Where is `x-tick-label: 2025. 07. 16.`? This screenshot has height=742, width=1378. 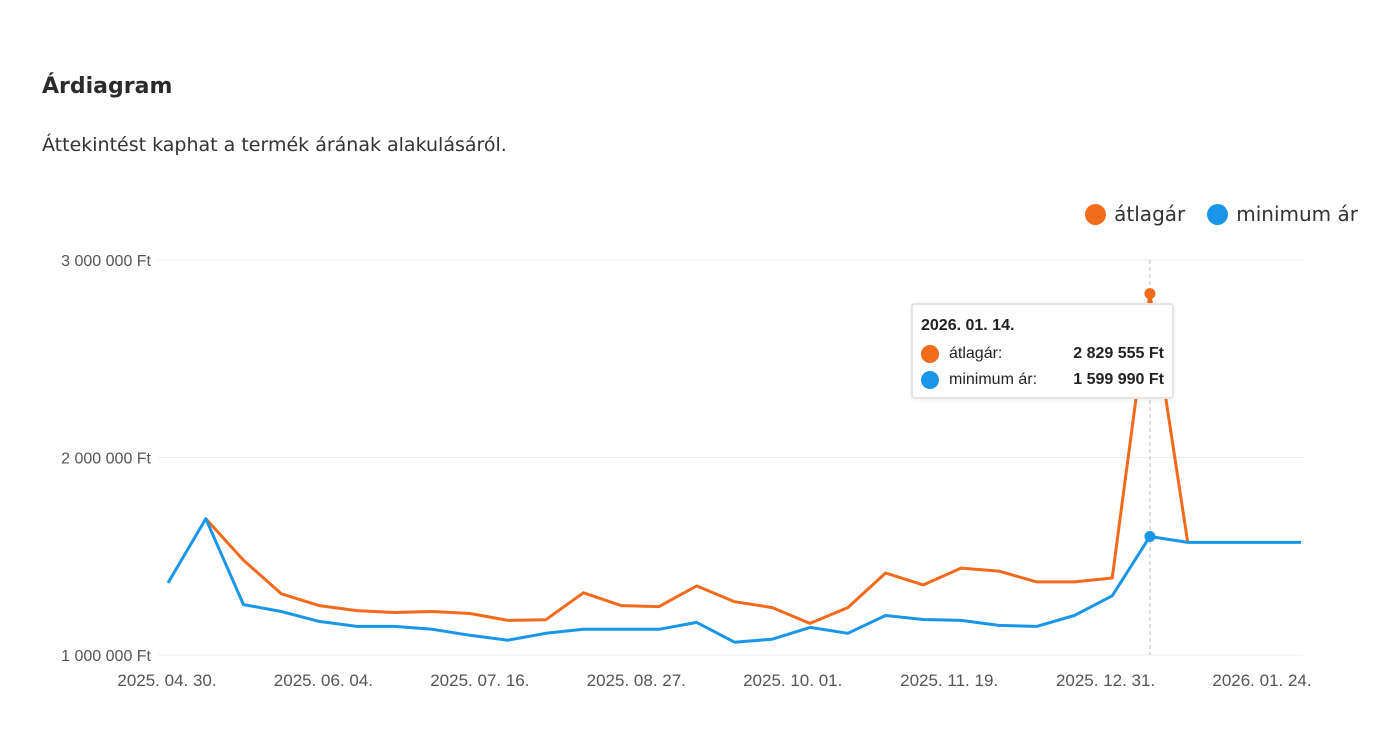
x-tick-label: 2025. 07. 16. is located at coordinates (479, 680).